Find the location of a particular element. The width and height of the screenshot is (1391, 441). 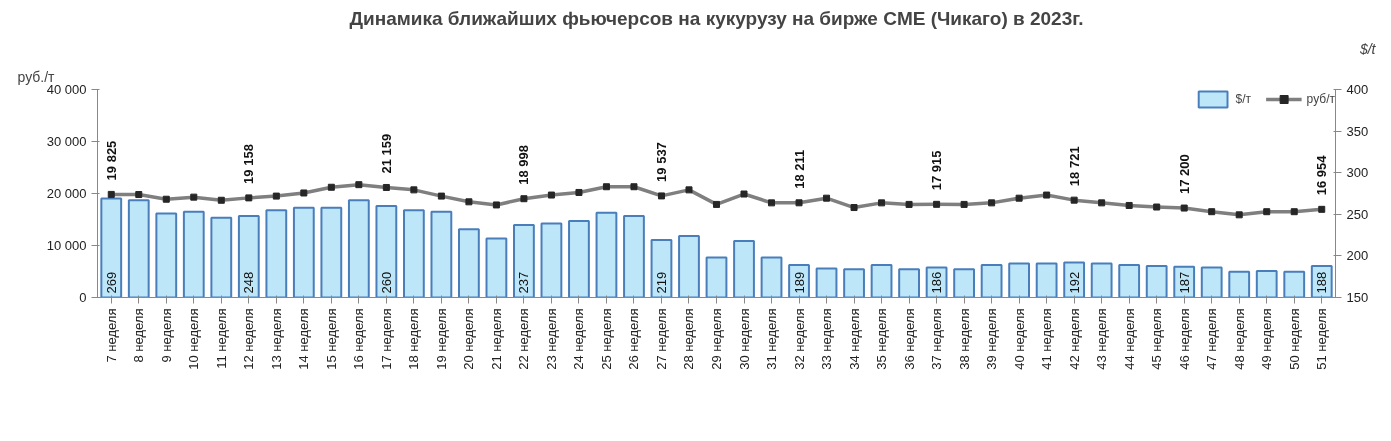

x-tick-label: 39 неделя is located at coordinates (992, 339).